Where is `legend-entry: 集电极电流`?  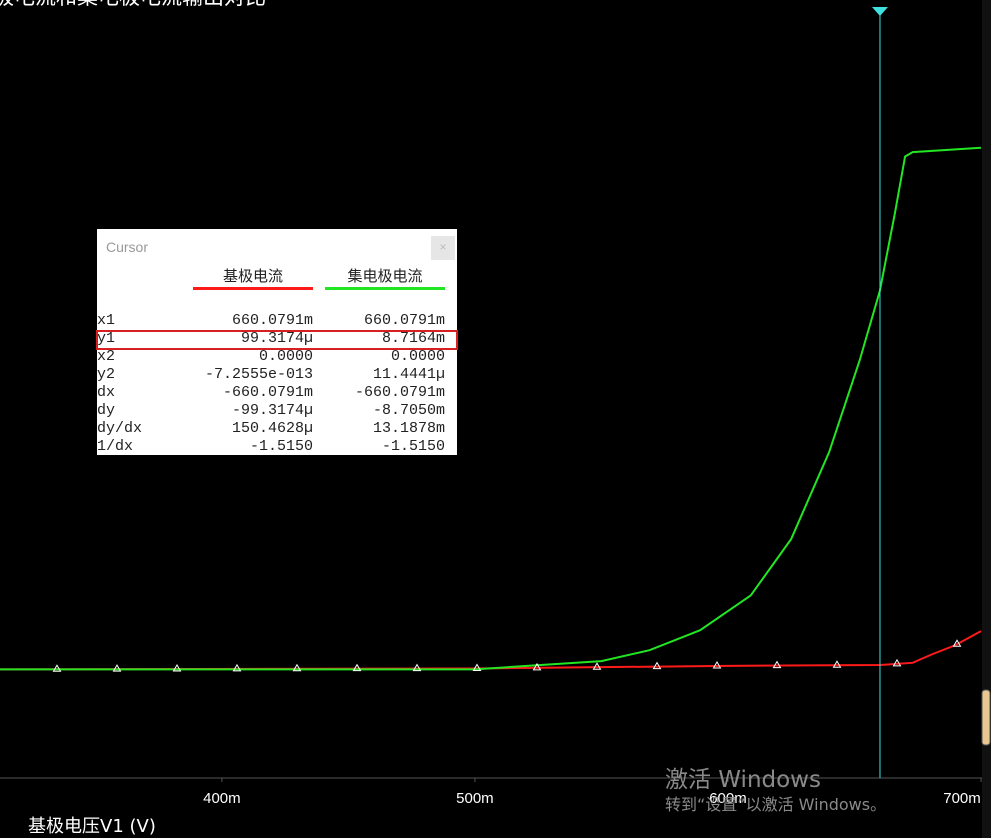 legend-entry: 集电极电流 is located at coordinates (385, 276).